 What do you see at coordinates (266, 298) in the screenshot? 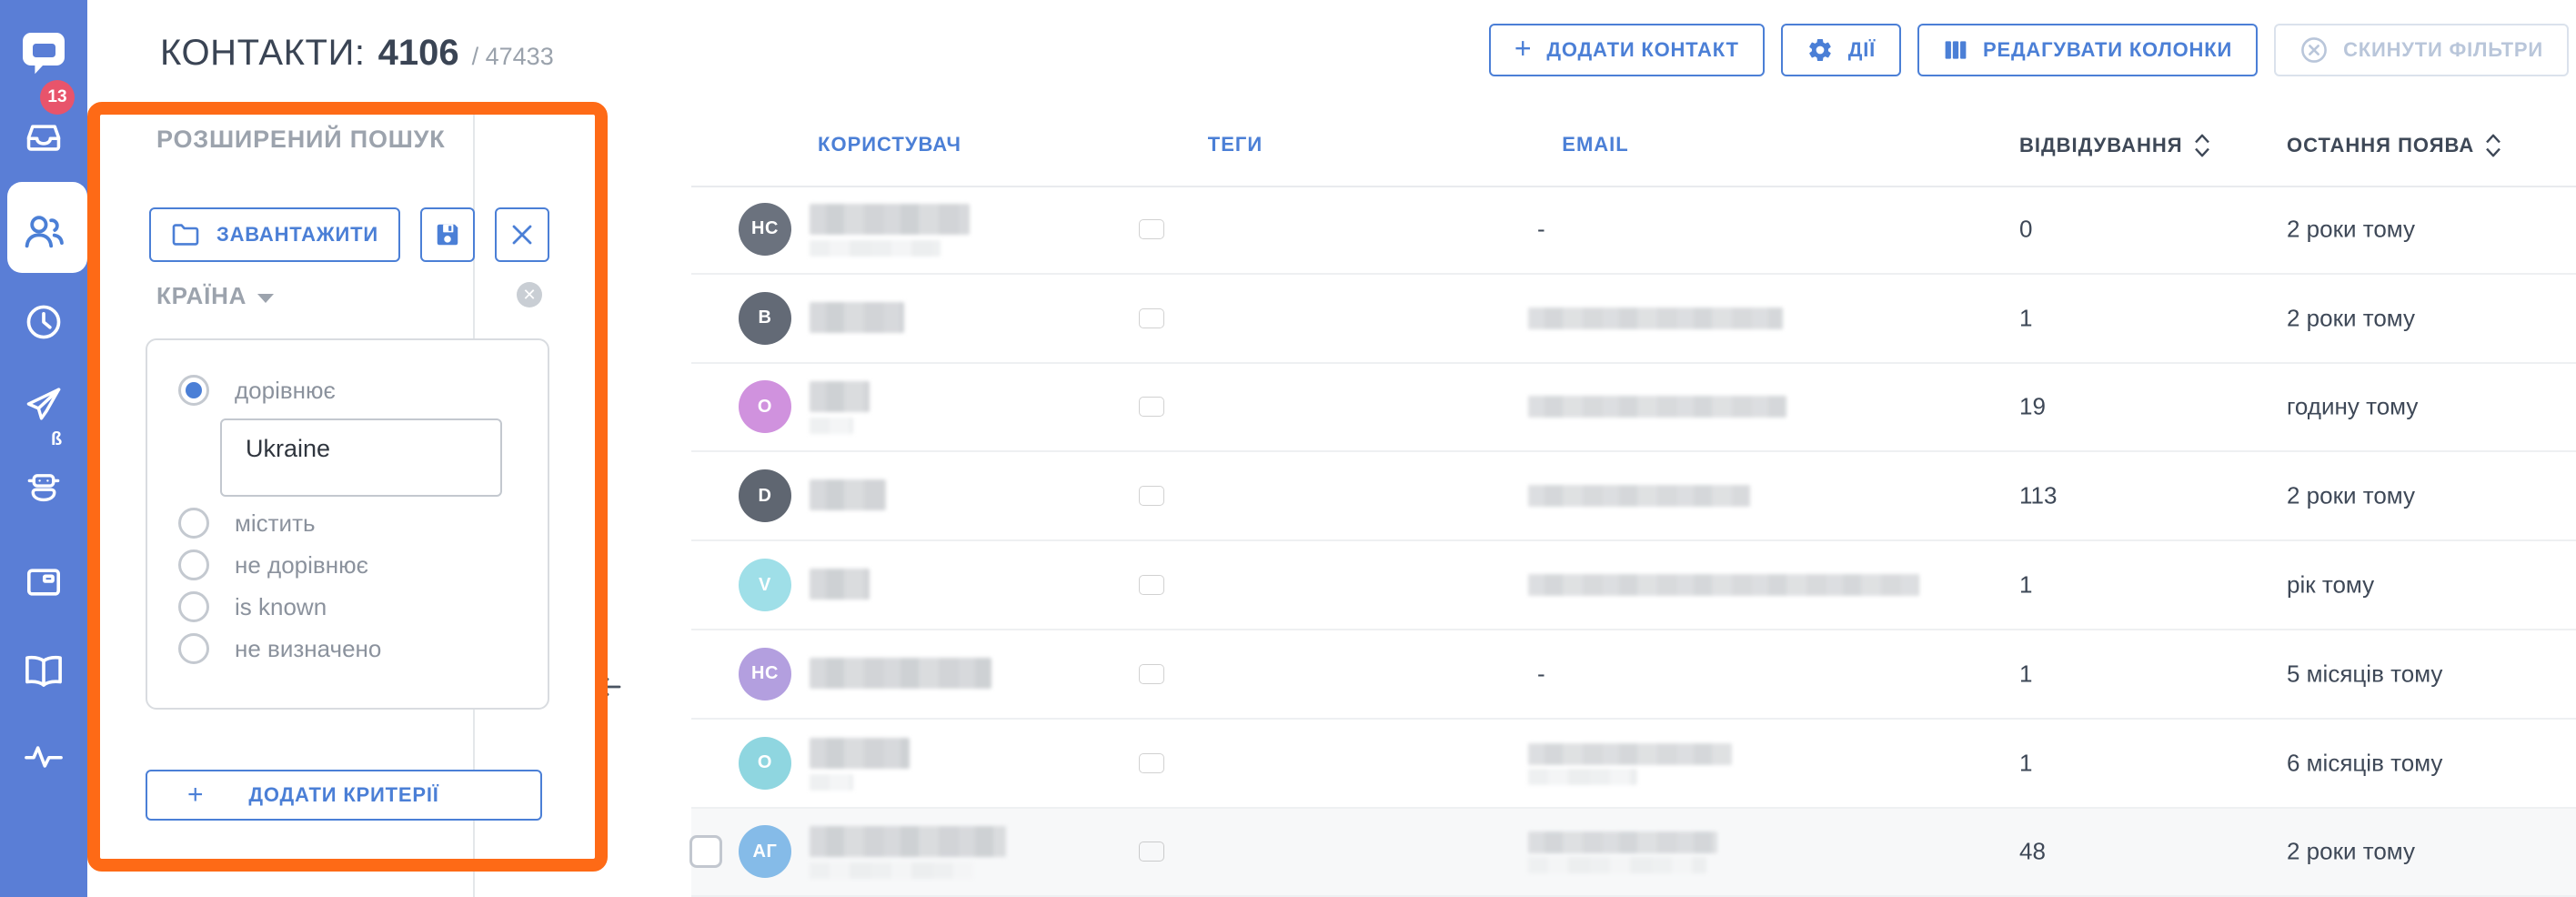
I see `chevron-down-icon` at bounding box center [266, 298].